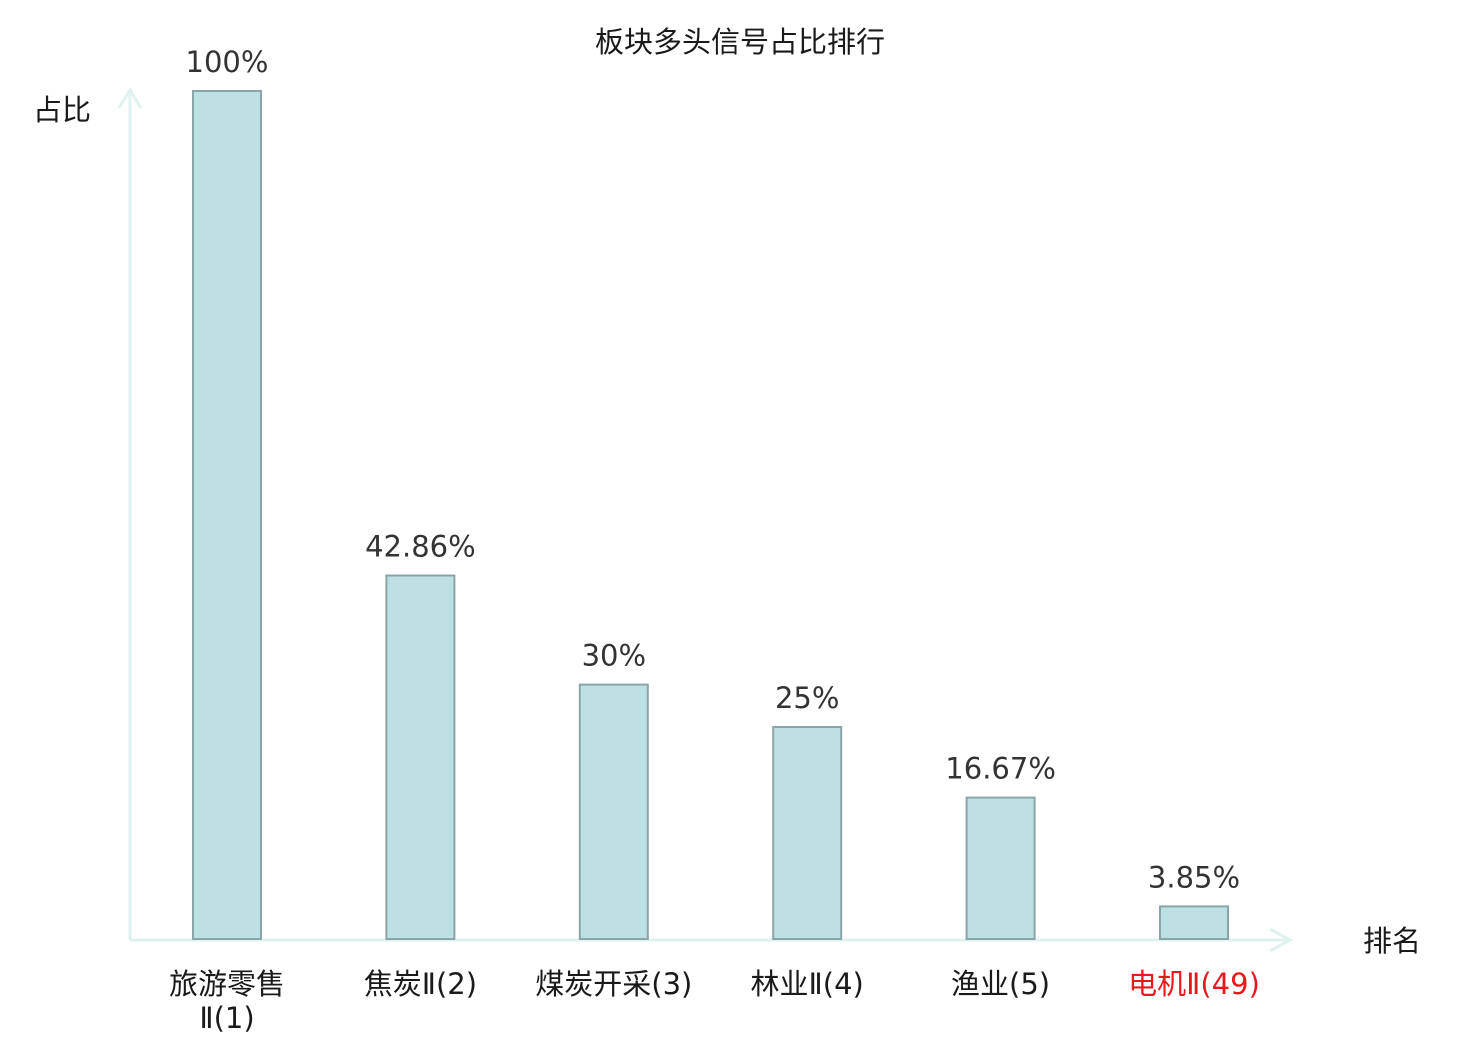 This screenshot has width=1480, height=1040. Describe the element at coordinates (613, 984) in the screenshot. I see `x-tick-label-3: 煤炭开采(3)` at that location.